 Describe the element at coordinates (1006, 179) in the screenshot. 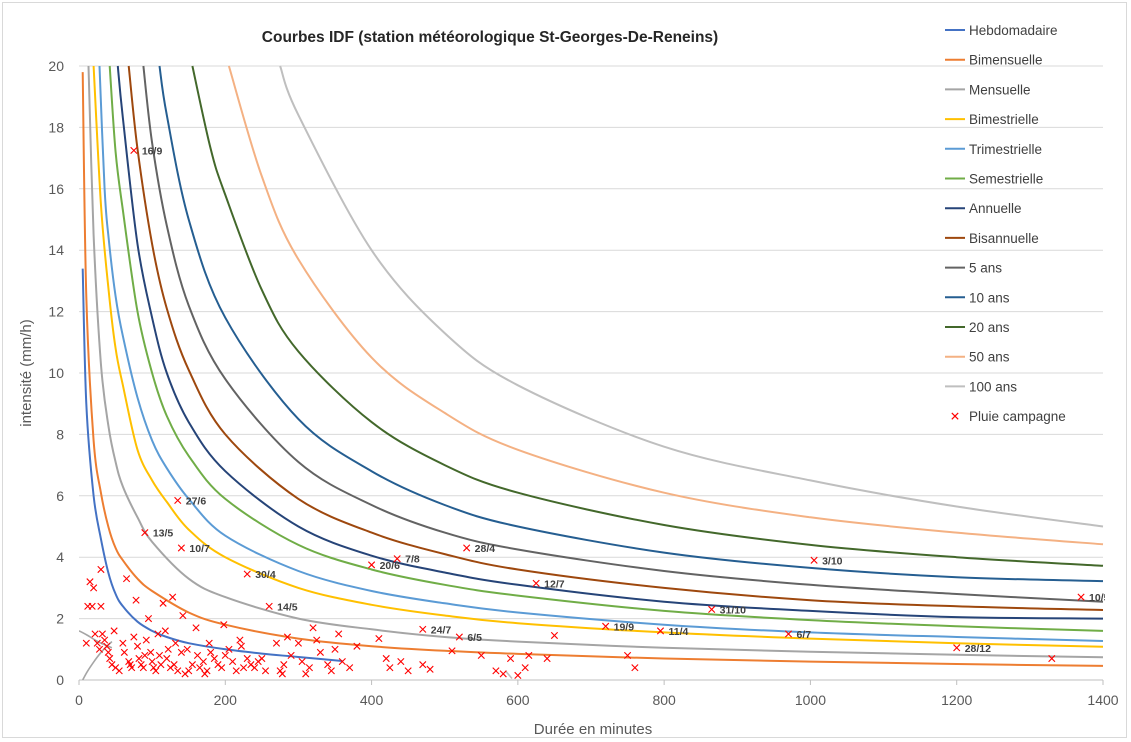

I see `legend-label: Semestrielle` at that location.